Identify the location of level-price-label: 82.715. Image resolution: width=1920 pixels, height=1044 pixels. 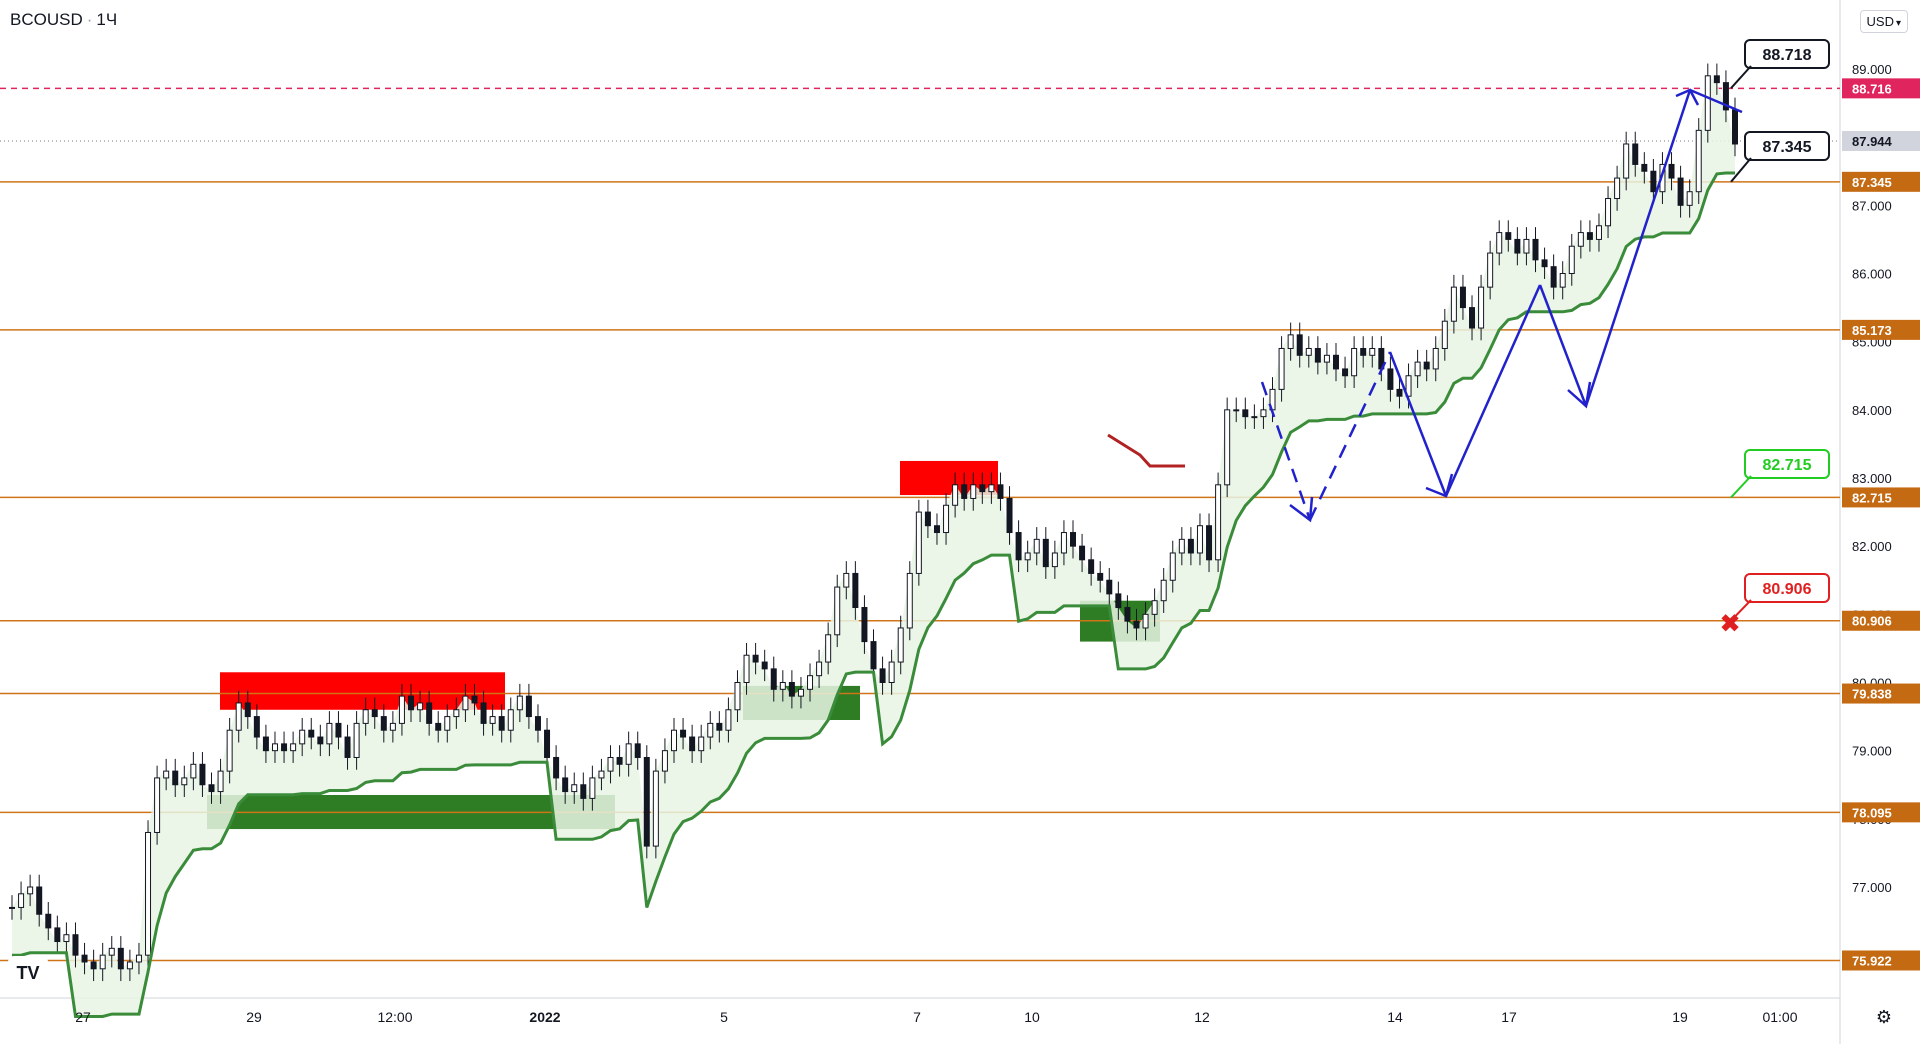
(1872, 497).